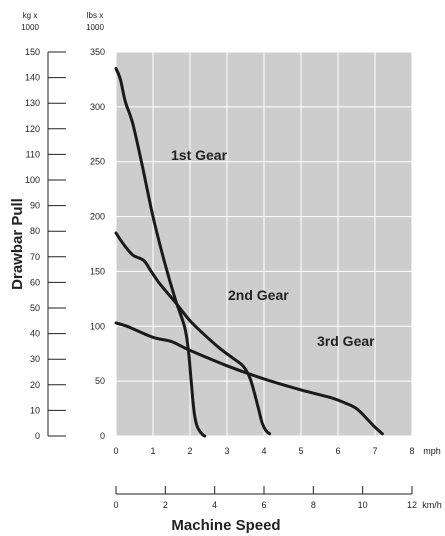 This screenshot has width=445, height=536. What do you see at coordinates (100, 381) in the screenshot?
I see `lbs-tick-label: 50` at bounding box center [100, 381].